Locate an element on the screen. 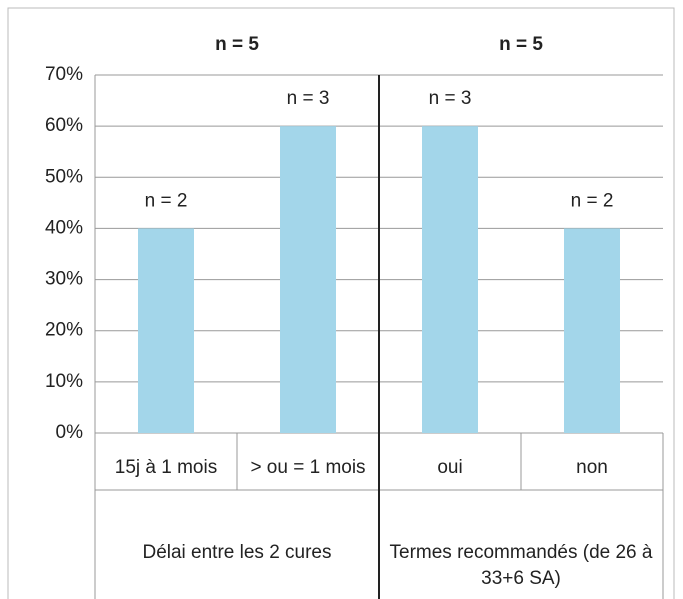 Image resolution: width=683 pixels, height=599 pixels. x-tick-label: > ou = 1 mois is located at coordinates (308, 467).